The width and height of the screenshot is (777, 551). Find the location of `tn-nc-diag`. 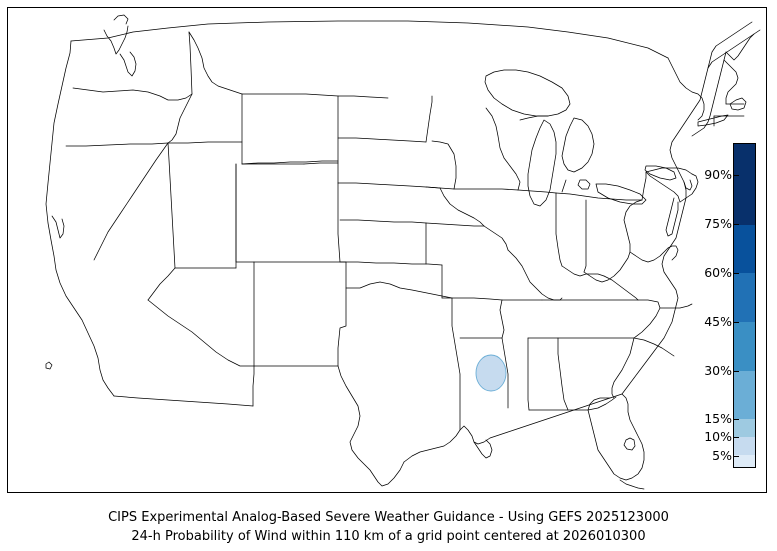

tn-nc-diag is located at coordinates (647, 319).